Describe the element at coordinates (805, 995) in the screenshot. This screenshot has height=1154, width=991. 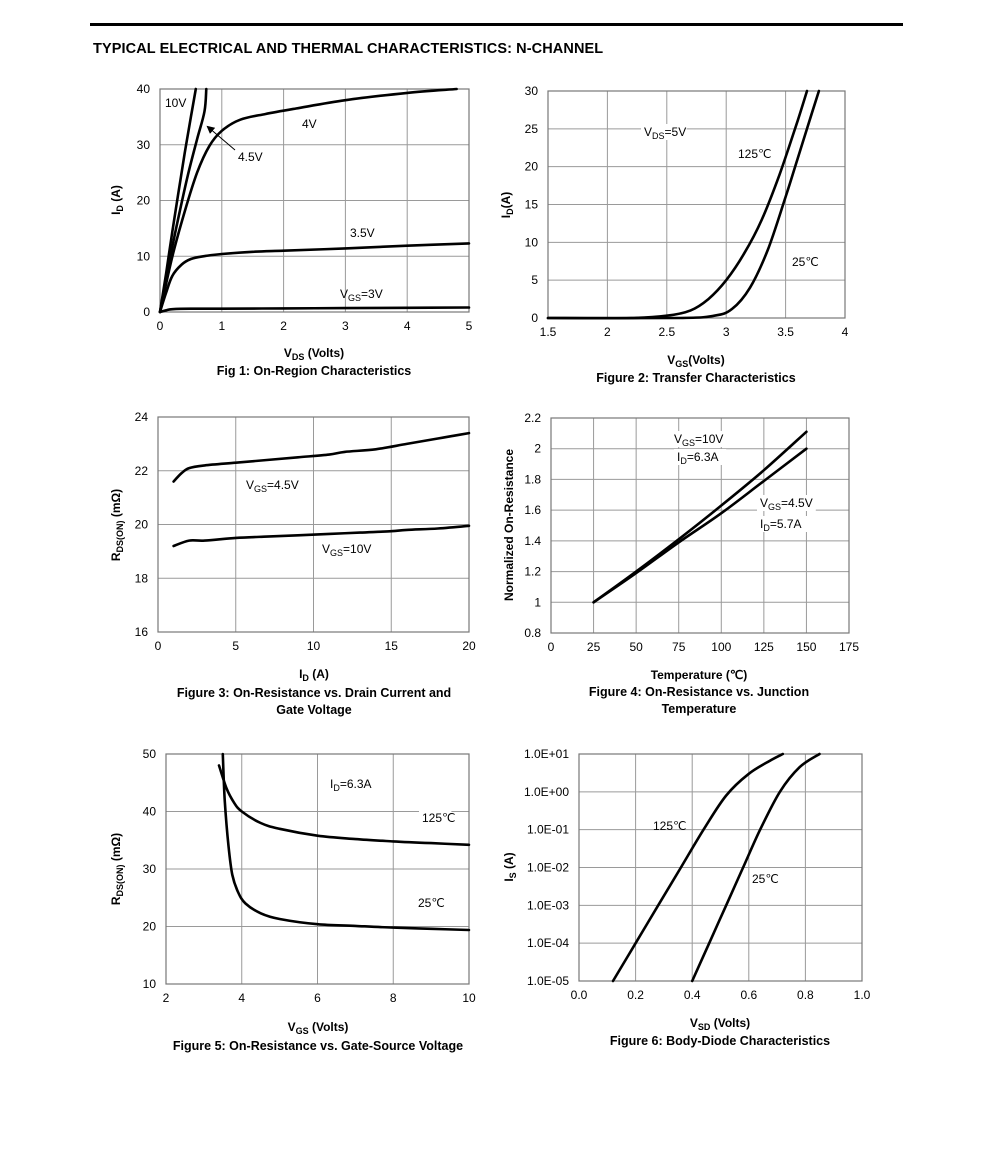
I see `x-tick-label: 0.8` at that location.